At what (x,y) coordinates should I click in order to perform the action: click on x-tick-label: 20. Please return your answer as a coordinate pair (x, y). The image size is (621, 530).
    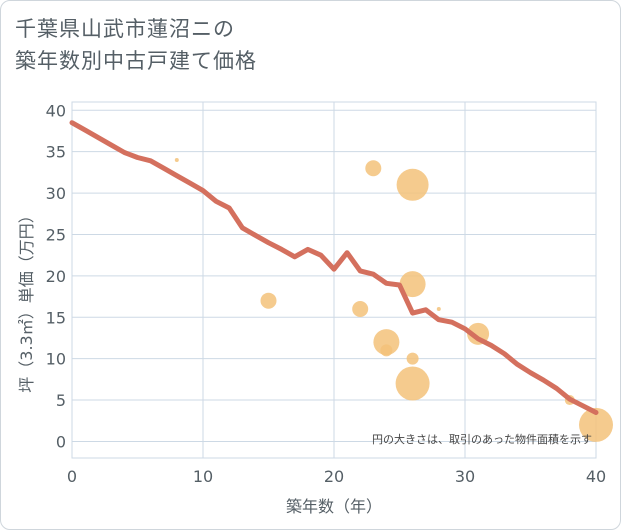
    Looking at the image, I should click on (334, 476).